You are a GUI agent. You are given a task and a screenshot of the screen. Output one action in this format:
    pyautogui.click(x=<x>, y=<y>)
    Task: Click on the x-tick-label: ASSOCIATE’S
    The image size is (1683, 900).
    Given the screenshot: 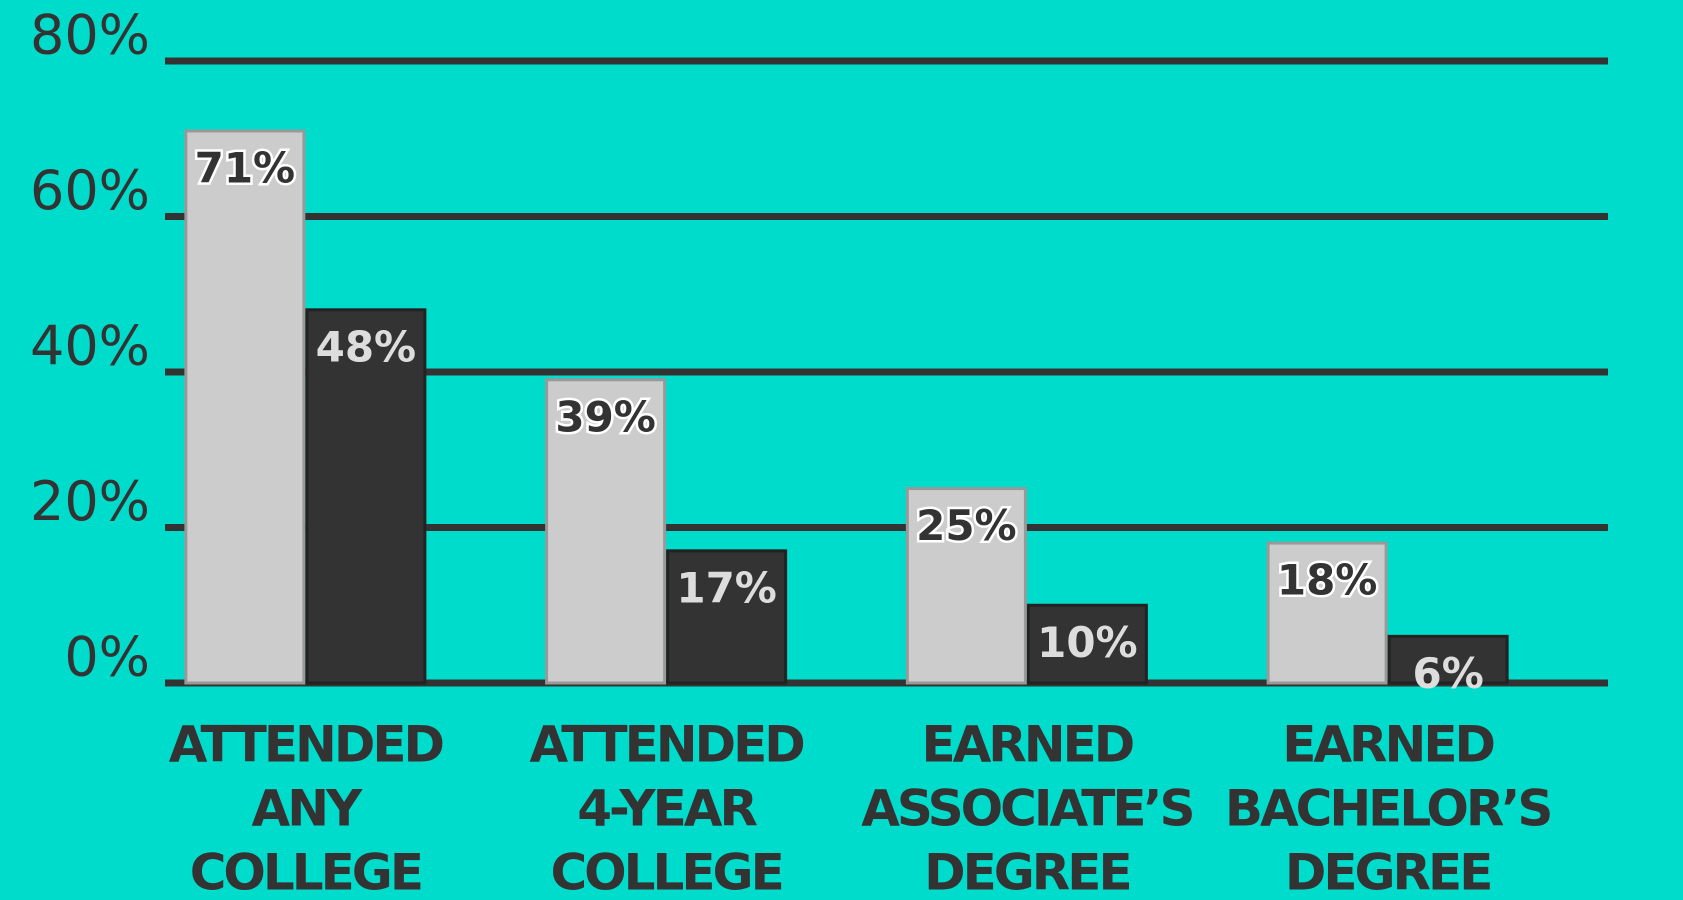 What is the action you would take?
    pyautogui.click(x=1026, y=809)
    